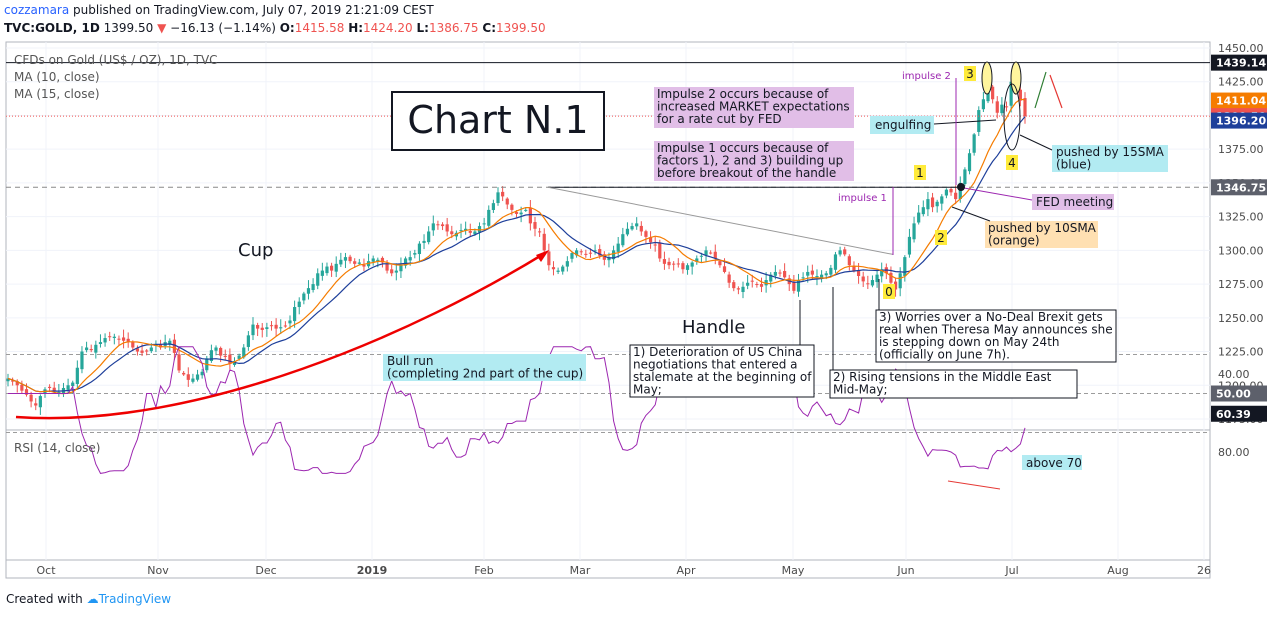 The image size is (1274, 618). What do you see at coordinates (717, 352) in the screenshot?
I see `note1-text: 1) Deterioration of US China` at bounding box center [717, 352].